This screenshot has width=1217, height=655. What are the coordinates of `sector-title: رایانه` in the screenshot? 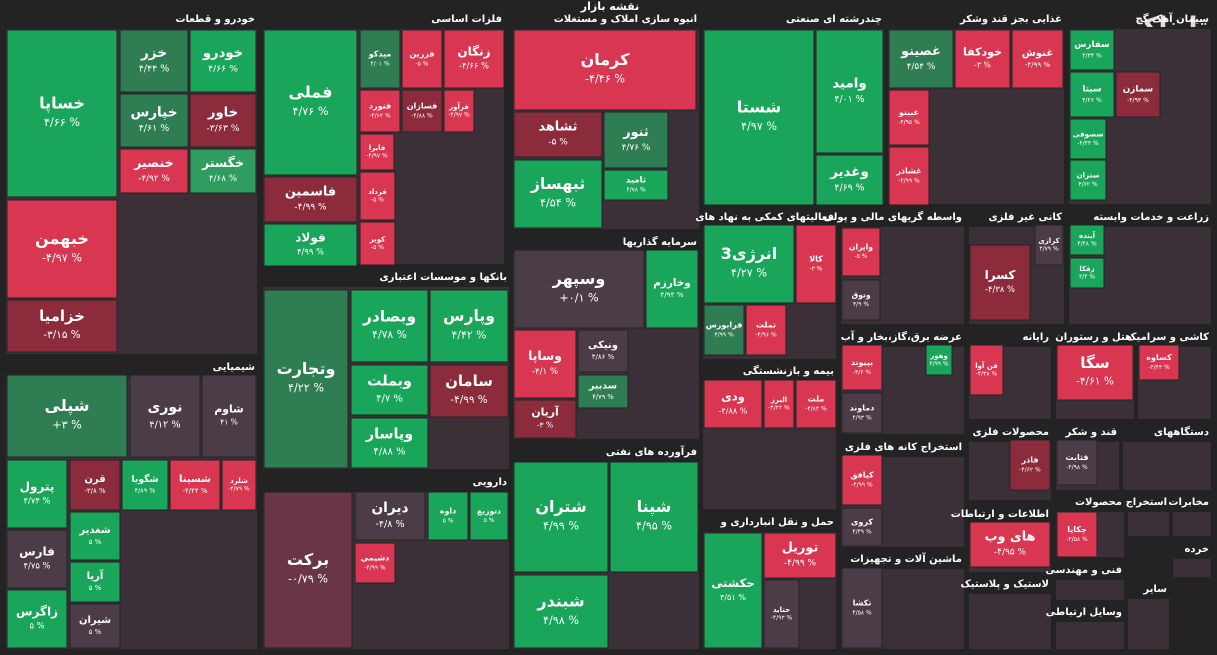 It's located at (1035, 337).